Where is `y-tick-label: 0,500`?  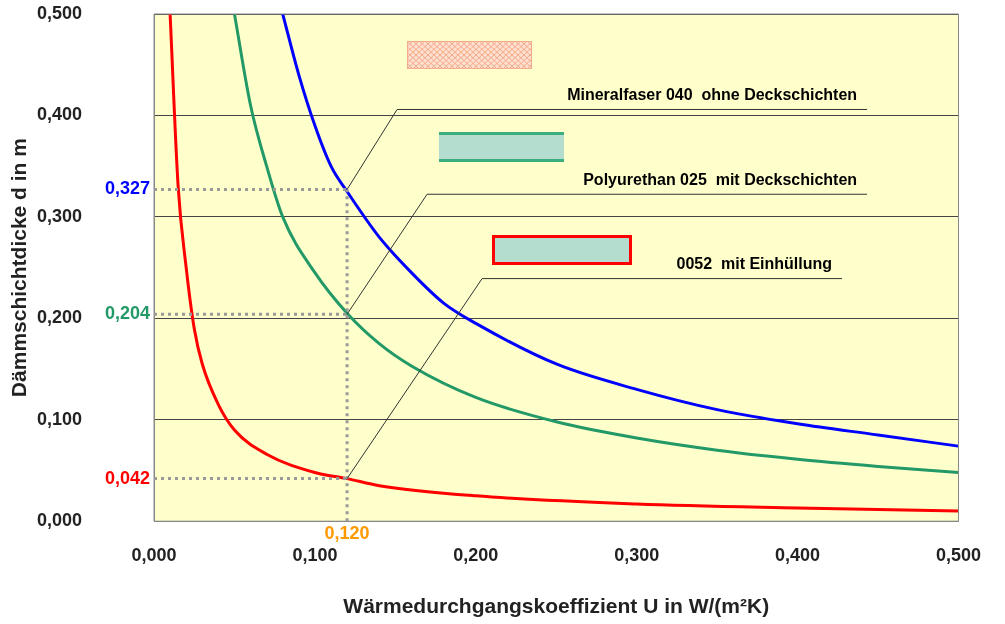
y-tick-label: 0,500 is located at coordinates (59, 12).